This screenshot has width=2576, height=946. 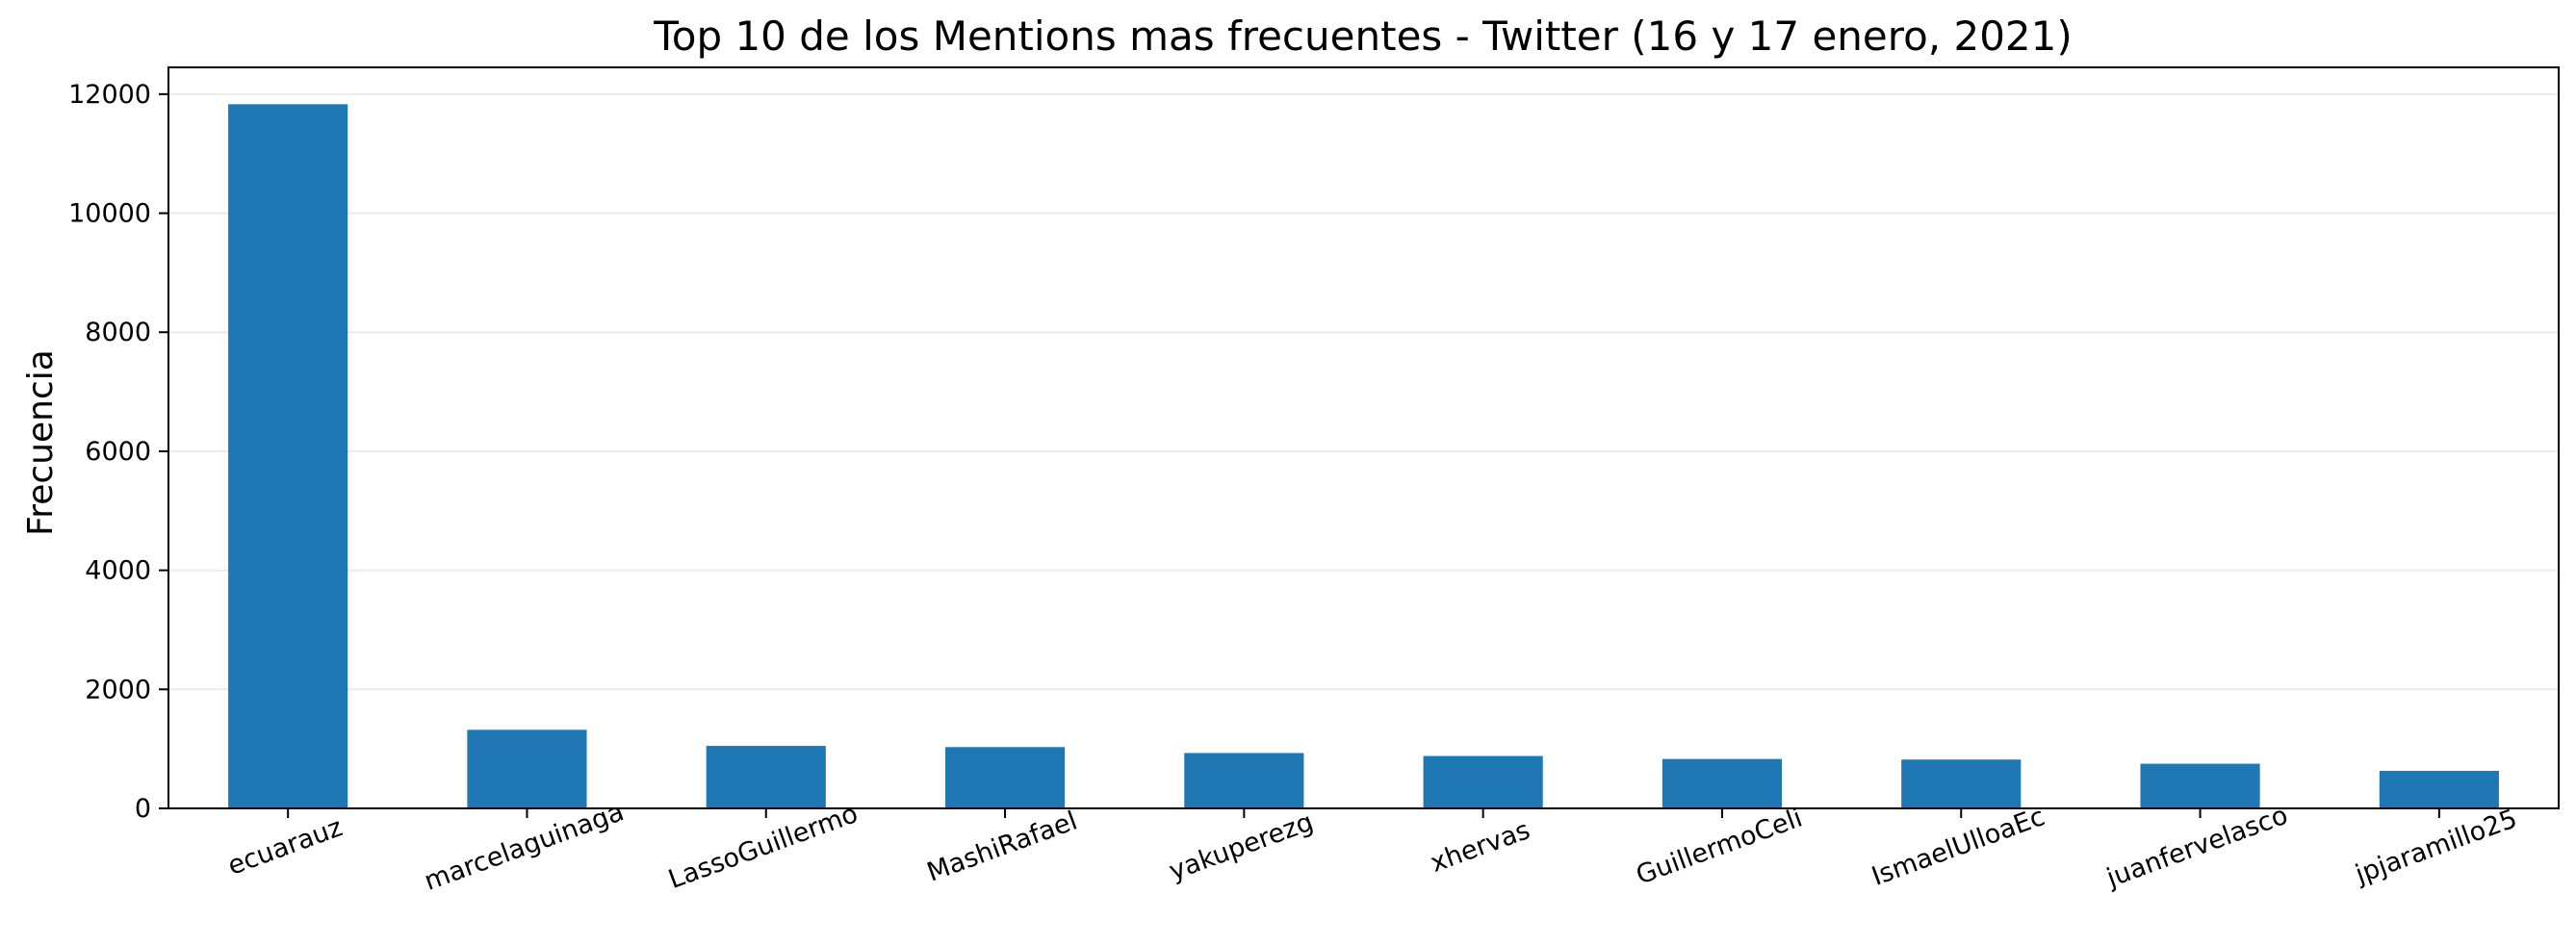 I want to click on x-tick-label: jpjaramillo25, so click(x=2436, y=847).